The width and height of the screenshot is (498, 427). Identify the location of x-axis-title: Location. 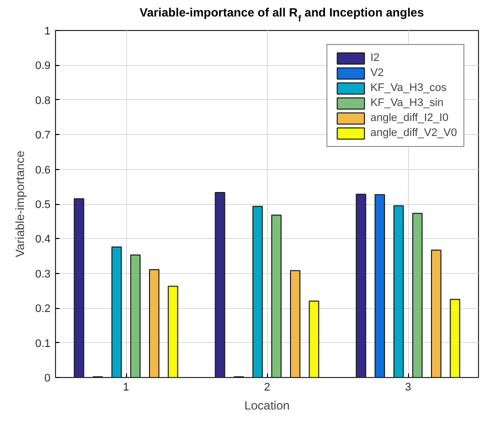
(267, 405).